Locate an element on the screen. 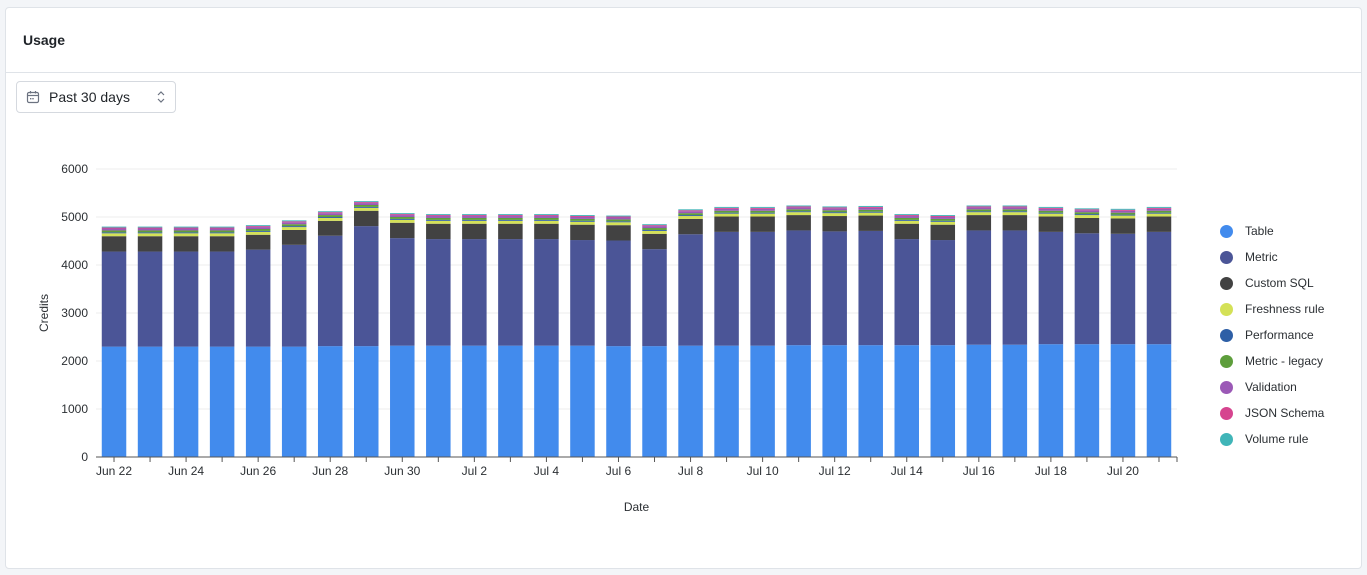 This screenshot has width=1367, height=575. legend-item: Freshness rule is located at coordinates (1272, 309).